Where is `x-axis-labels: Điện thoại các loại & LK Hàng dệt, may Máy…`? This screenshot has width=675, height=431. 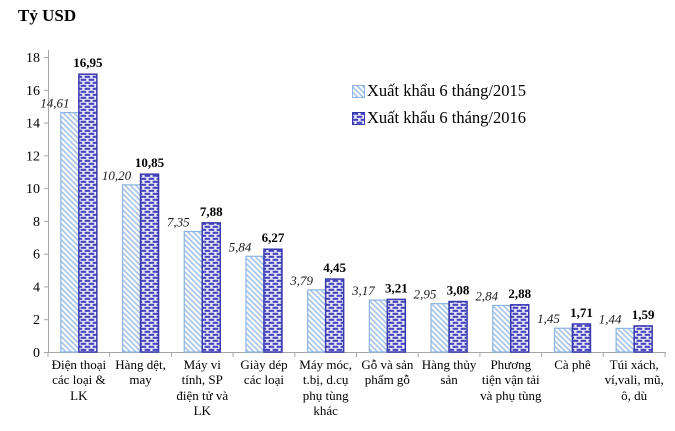
x-axis-labels: Điện thoại các loại & LK Hàng dệt, may Máy… is located at coordinates (356, 387).